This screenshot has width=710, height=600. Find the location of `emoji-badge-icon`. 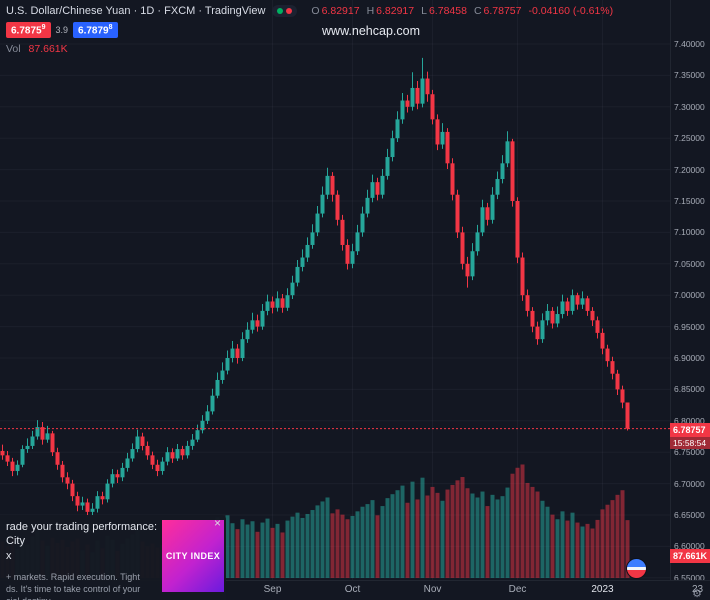

emoji-badge-icon is located at coordinates (636, 568).